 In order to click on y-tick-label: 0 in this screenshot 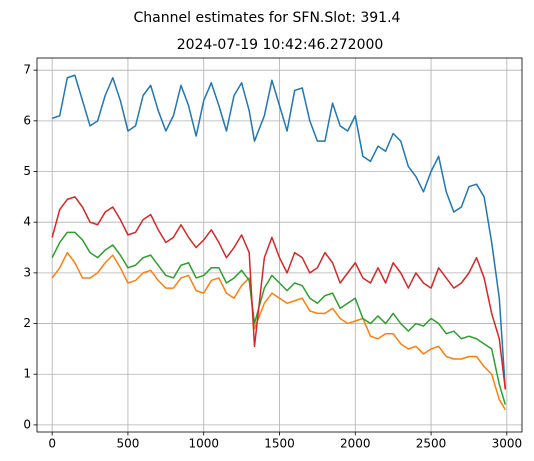, I will do `click(27, 424)`.